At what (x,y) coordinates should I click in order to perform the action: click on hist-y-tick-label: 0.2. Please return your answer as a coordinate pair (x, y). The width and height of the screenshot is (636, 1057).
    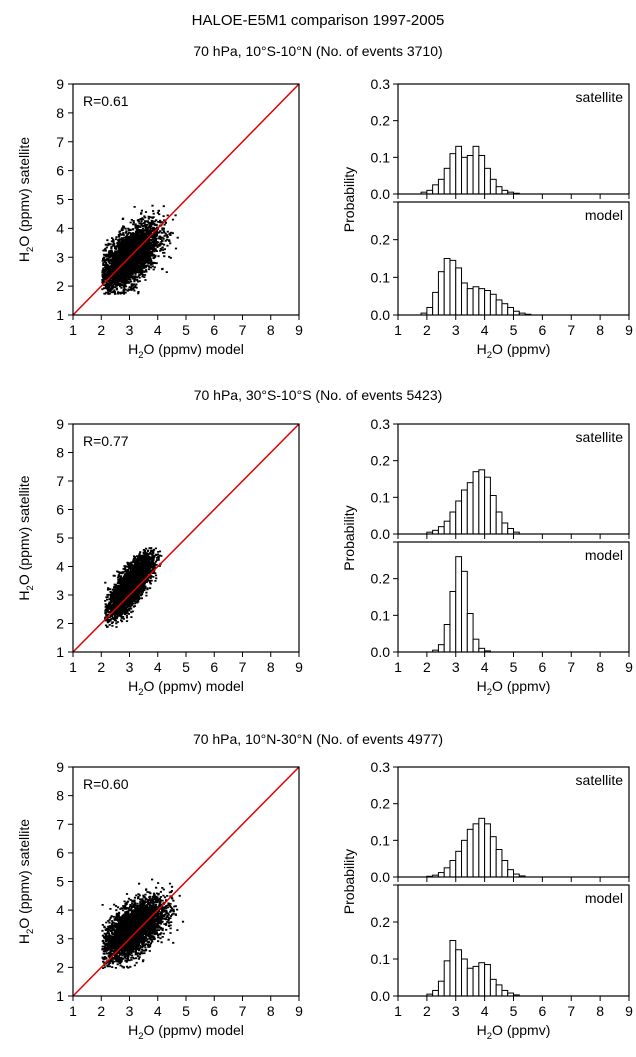
    Looking at the image, I should click on (381, 804).